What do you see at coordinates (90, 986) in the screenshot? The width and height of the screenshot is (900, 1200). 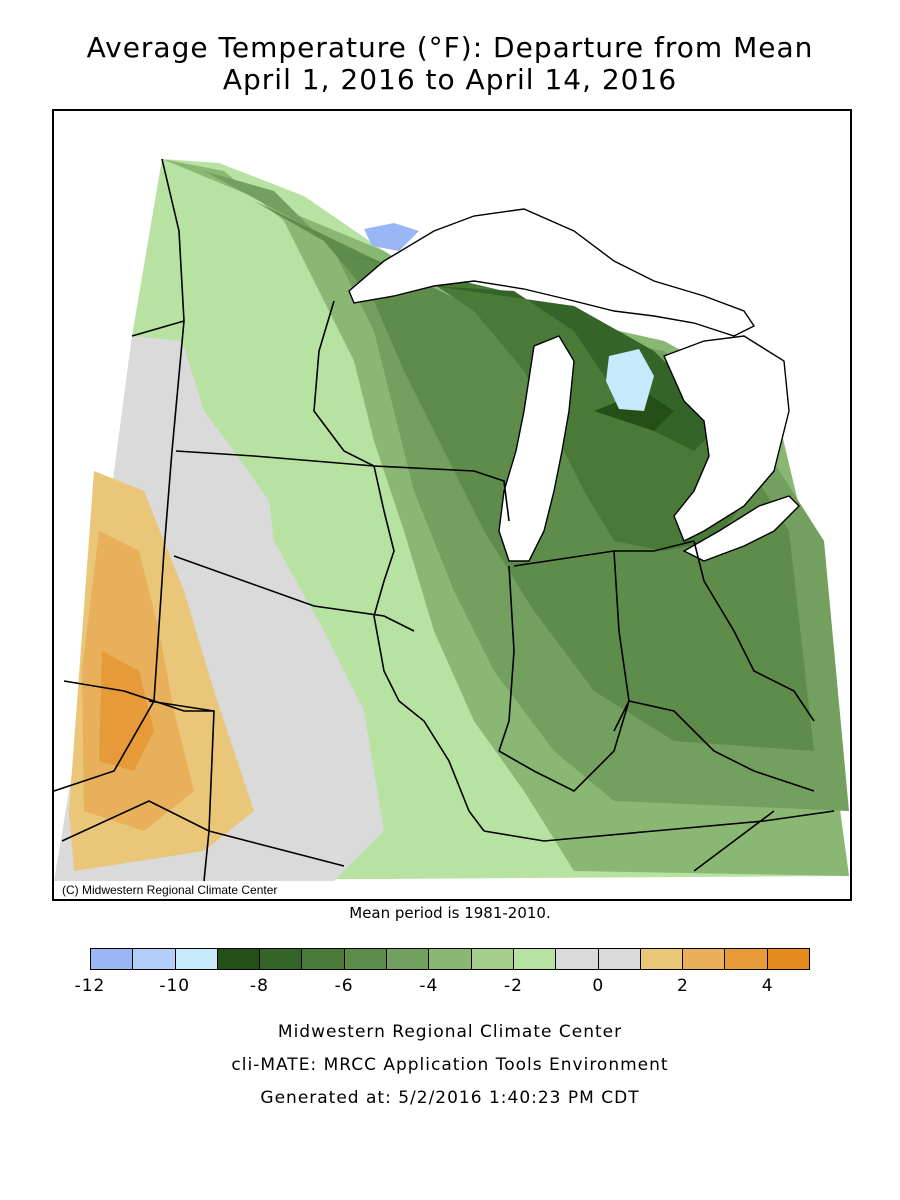 I see `legend-tick-label: -12` at bounding box center [90, 986].